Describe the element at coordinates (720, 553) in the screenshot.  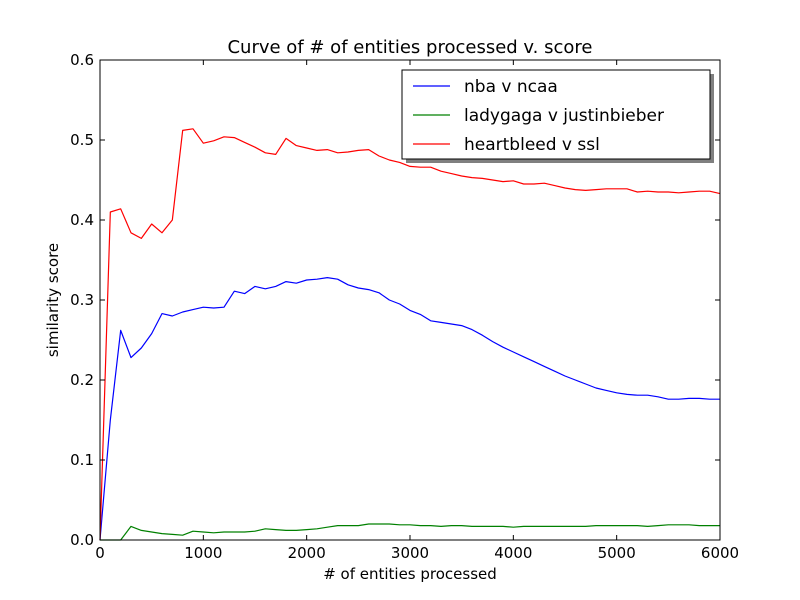
I see `x-tick-label: 6000` at that location.